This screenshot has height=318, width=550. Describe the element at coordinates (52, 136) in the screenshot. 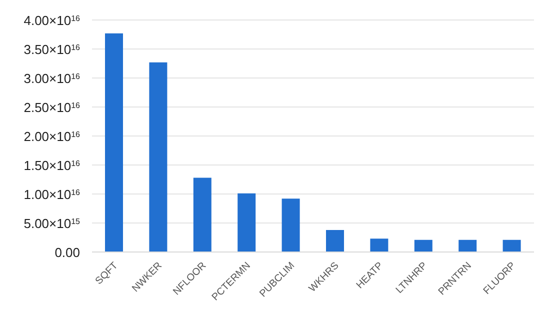

I see `y-tick-label: 2.00×10$^{16}$` at that location.